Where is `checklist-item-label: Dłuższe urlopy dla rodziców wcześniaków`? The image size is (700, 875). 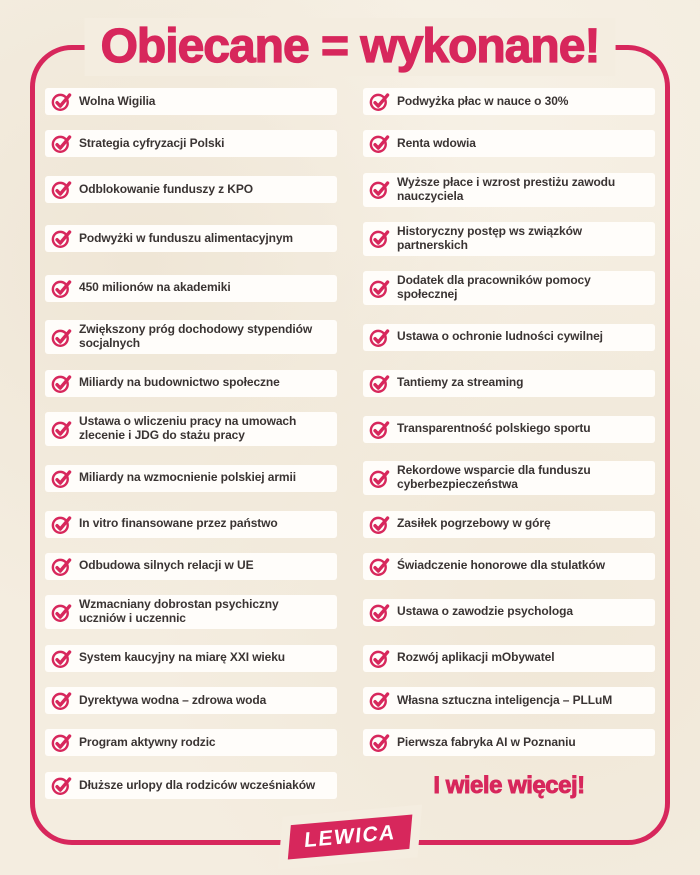 checklist-item-label: Dłuższe urlopy dla rodziców wcześniaków is located at coordinates (197, 784).